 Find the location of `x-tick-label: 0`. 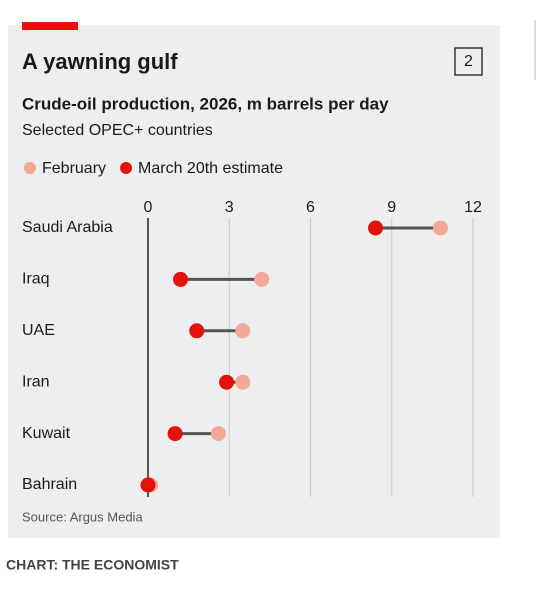

x-tick-label: 0 is located at coordinates (148, 207).